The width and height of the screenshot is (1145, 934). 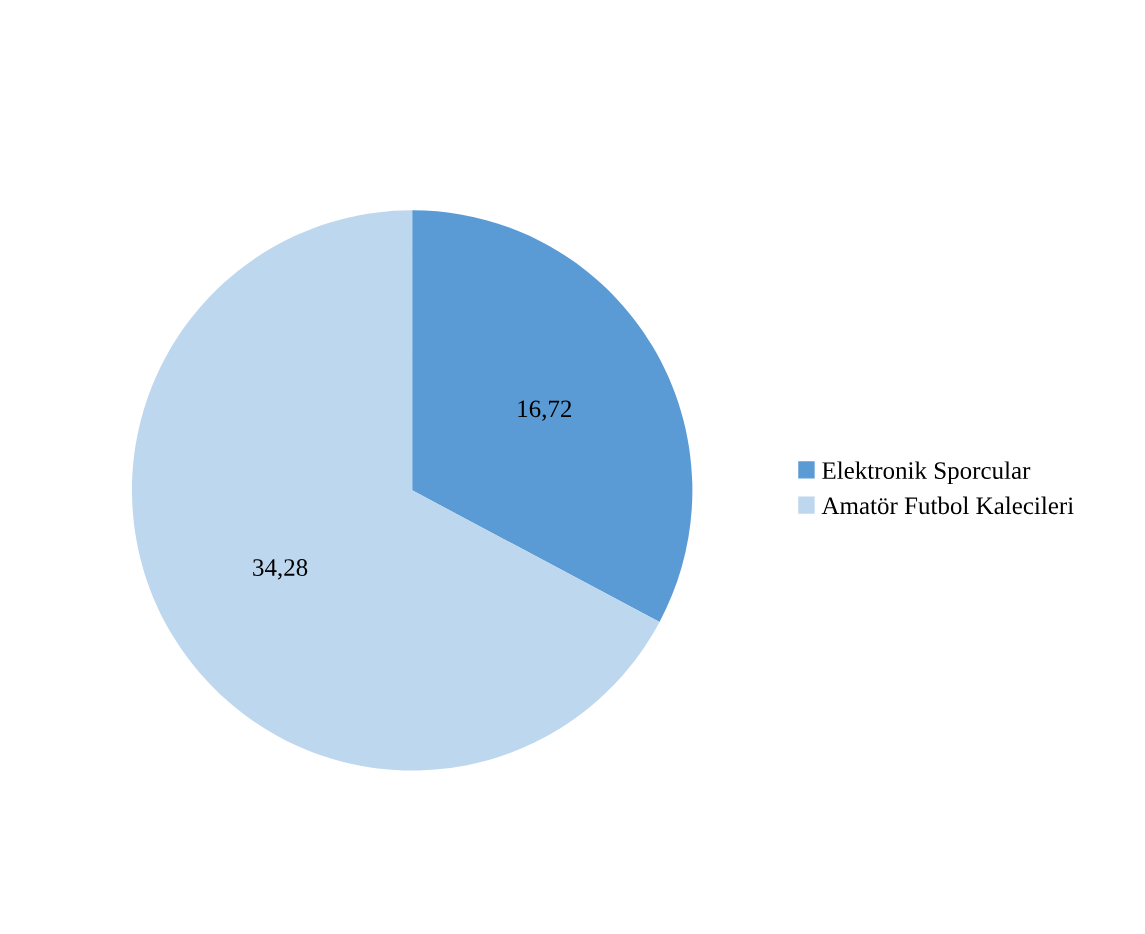 I want to click on data-label: 34,28, so click(x=280, y=569).